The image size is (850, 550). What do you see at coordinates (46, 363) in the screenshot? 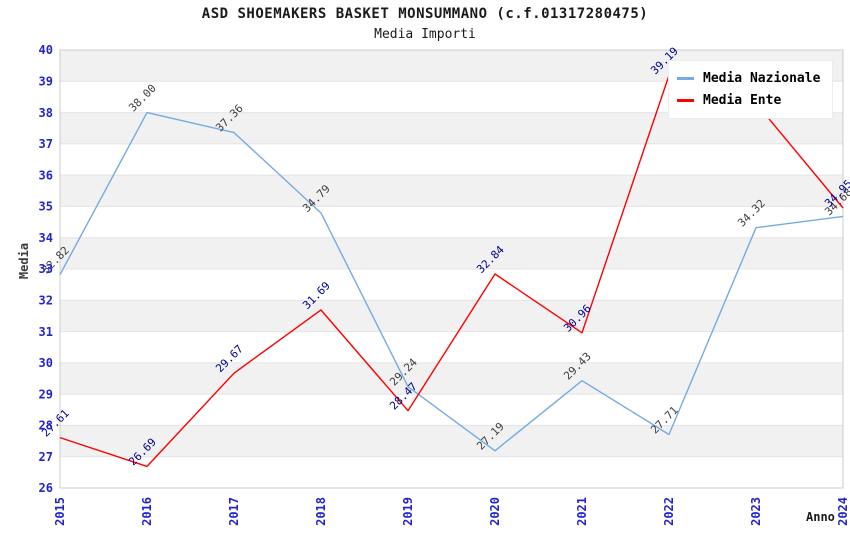
I see `y-tick-label: 30` at bounding box center [46, 363].